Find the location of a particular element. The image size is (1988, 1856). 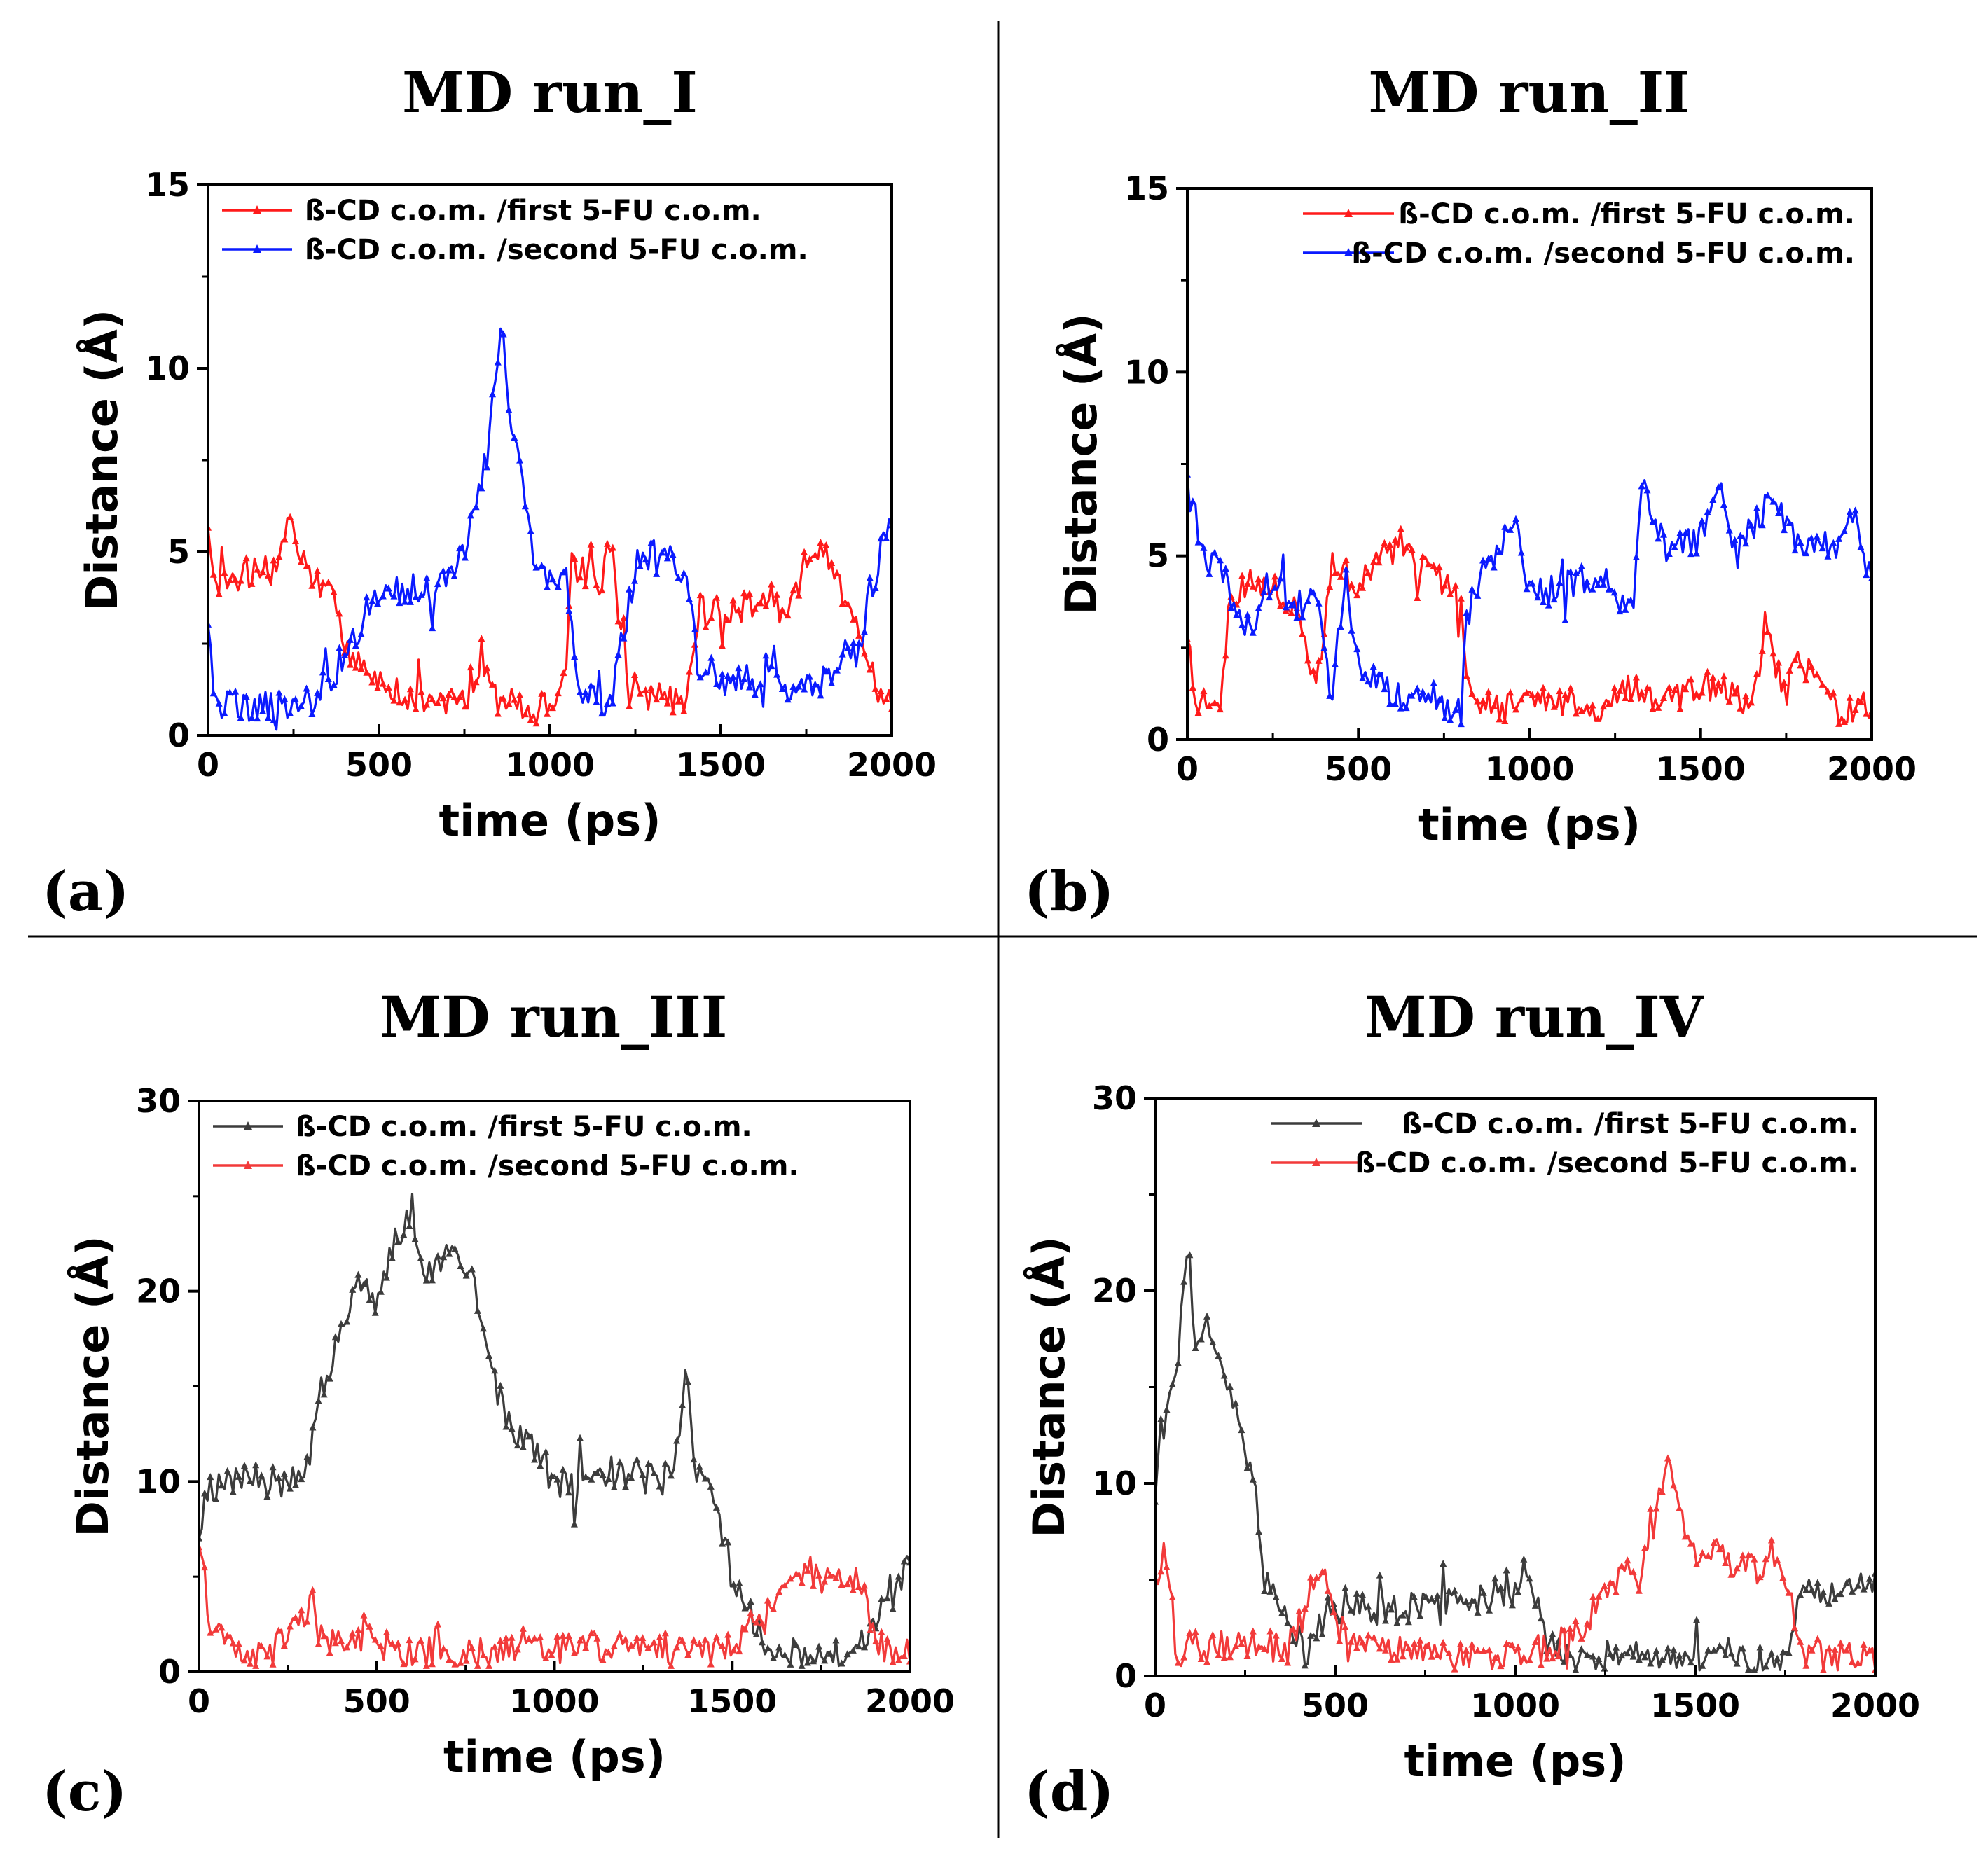

y-tick-label: 10 is located at coordinates (1146, 372).